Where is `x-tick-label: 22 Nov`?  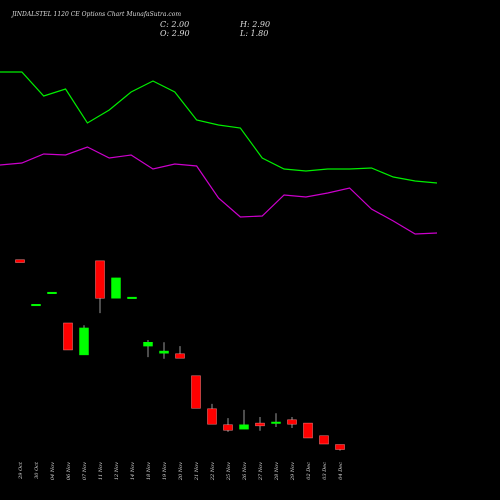 x-tick-label: 22 Nov is located at coordinates (213, 471).